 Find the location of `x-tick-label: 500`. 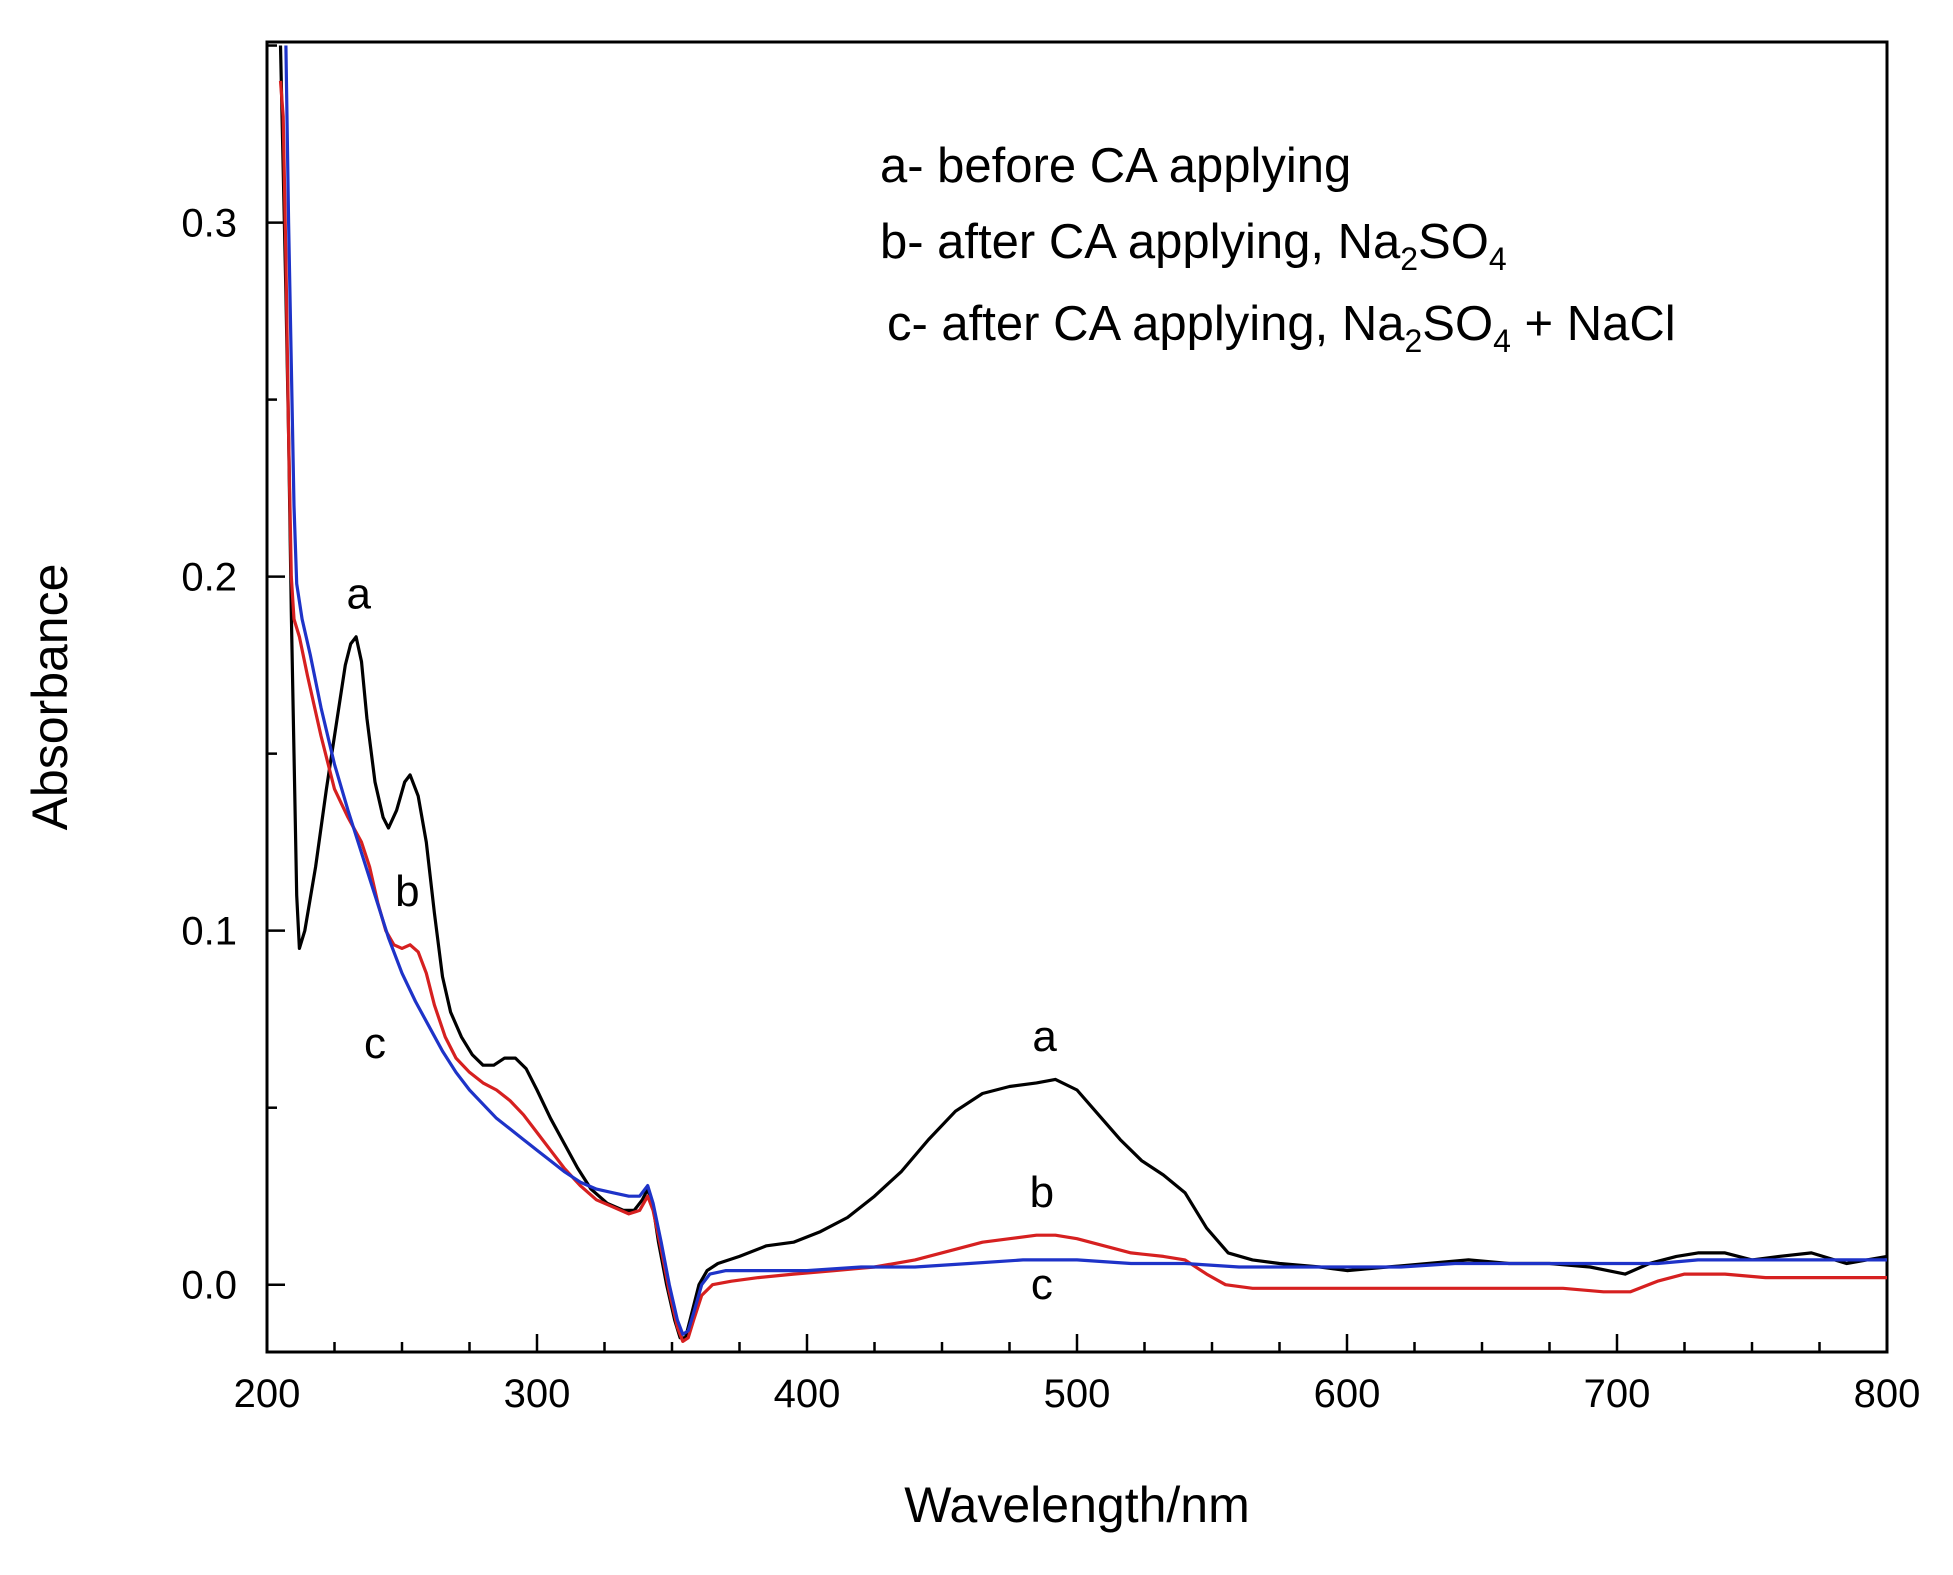

x-tick-label: 500 is located at coordinates (1077, 1394).